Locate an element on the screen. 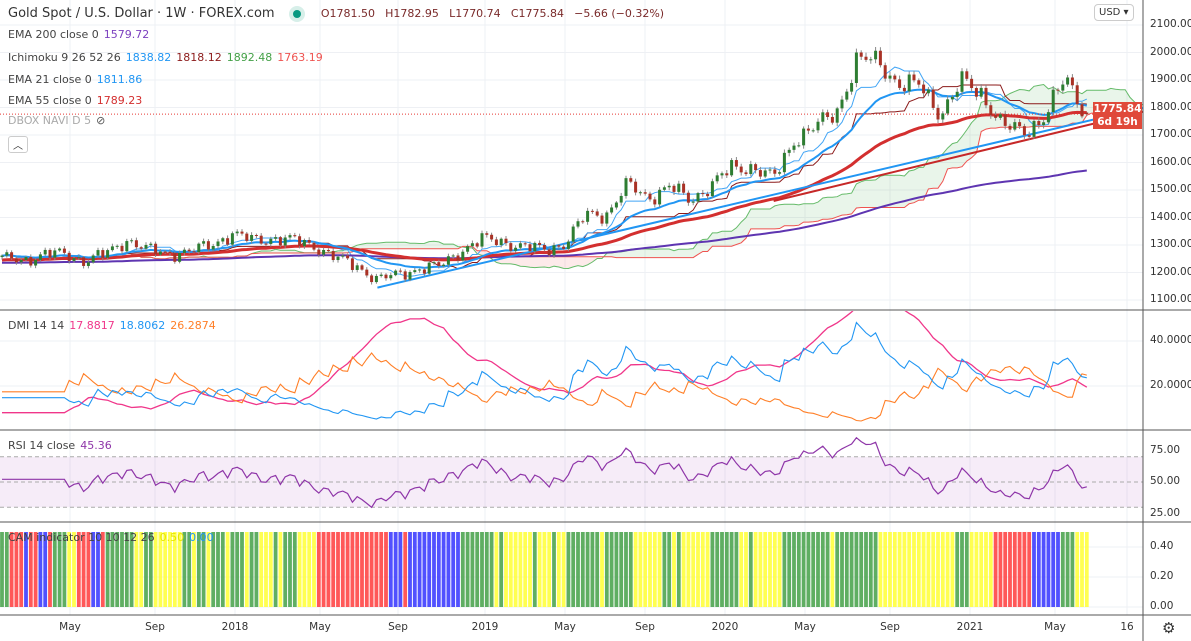  legend-ema55: EMA 55 close 0 1789.23 is located at coordinates (77, 100).